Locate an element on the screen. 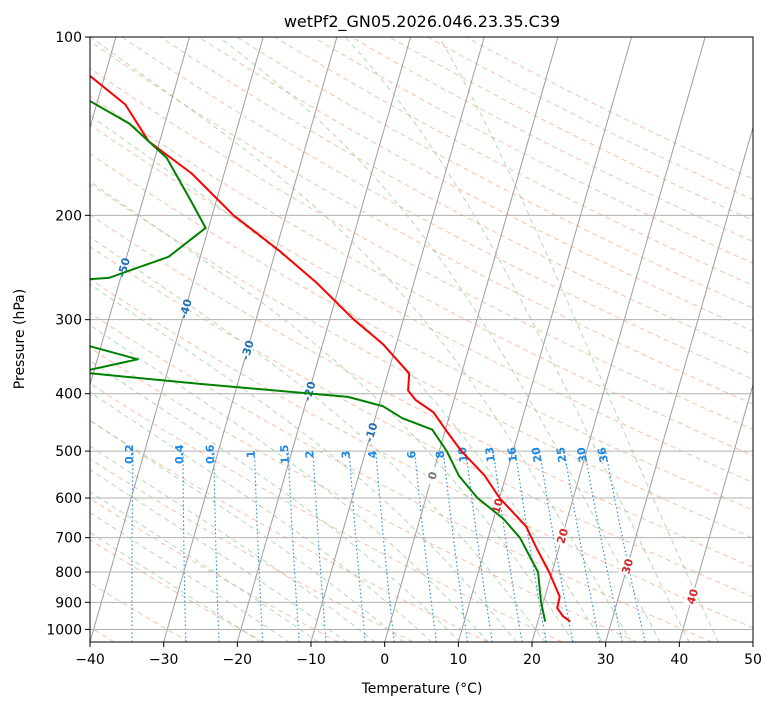 The image size is (775, 708). mixing-ratio-label: 1 is located at coordinates (250, 454).